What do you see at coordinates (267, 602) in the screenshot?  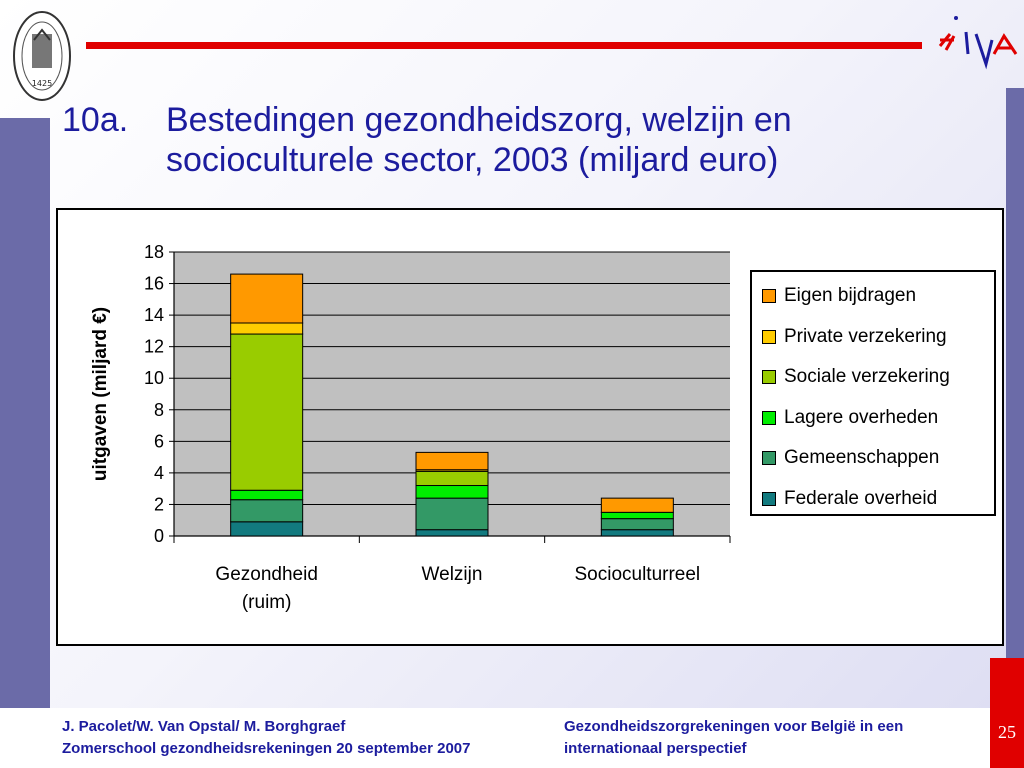 I see `x-category-label: (ruim)` at bounding box center [267, 602].